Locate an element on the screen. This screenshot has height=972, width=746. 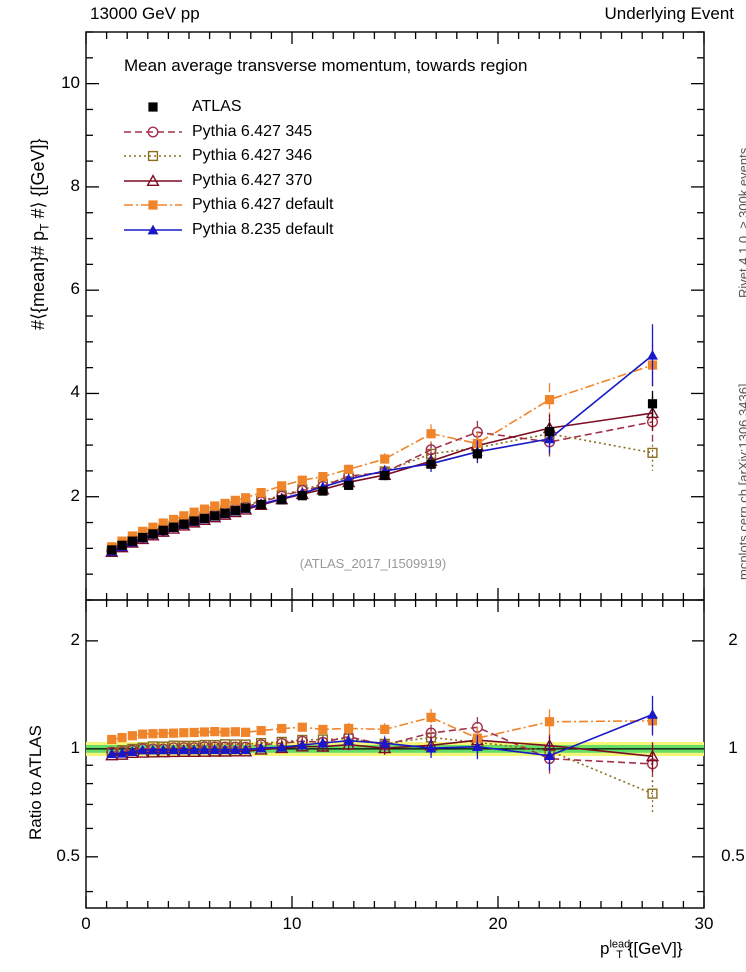
analysis-watermark: (ATLAS_2017_I1509919) is located at coordinates (373, 563).